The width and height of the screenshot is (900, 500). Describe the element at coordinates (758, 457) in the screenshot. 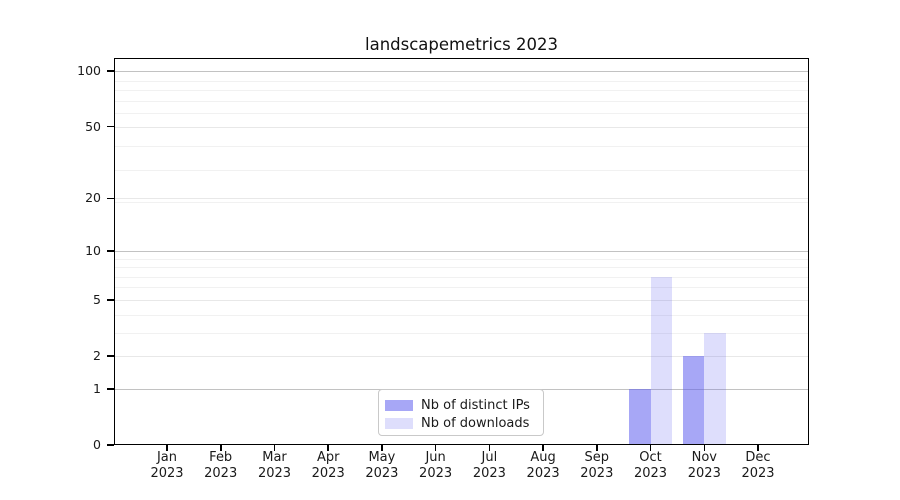

I see `x-tick-month: Dec` at that location.